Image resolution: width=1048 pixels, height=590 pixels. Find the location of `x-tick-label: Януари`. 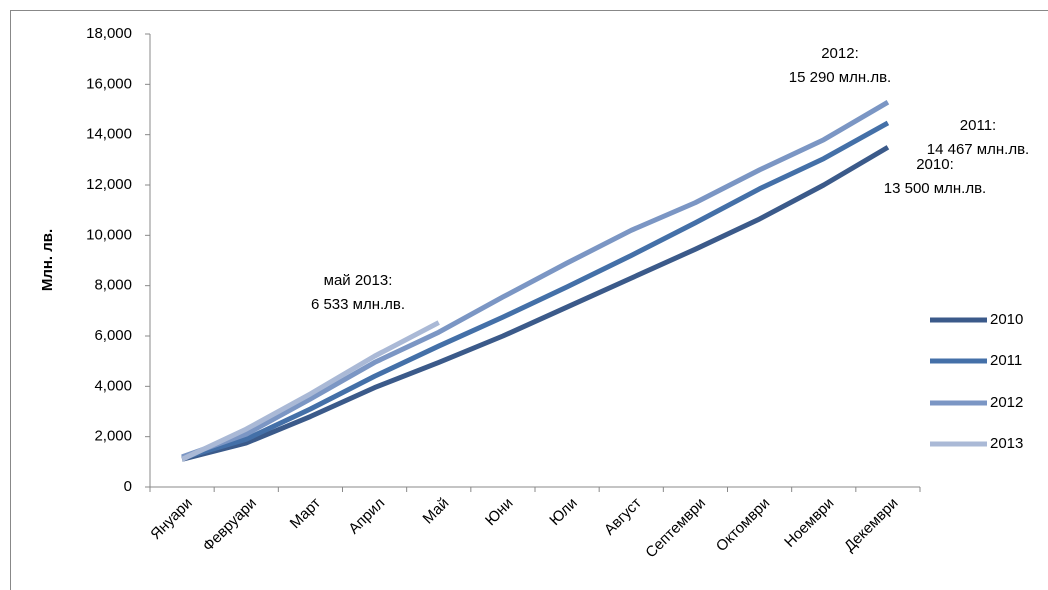

x-tick-label: Януари is located at coordinates (171, 519).